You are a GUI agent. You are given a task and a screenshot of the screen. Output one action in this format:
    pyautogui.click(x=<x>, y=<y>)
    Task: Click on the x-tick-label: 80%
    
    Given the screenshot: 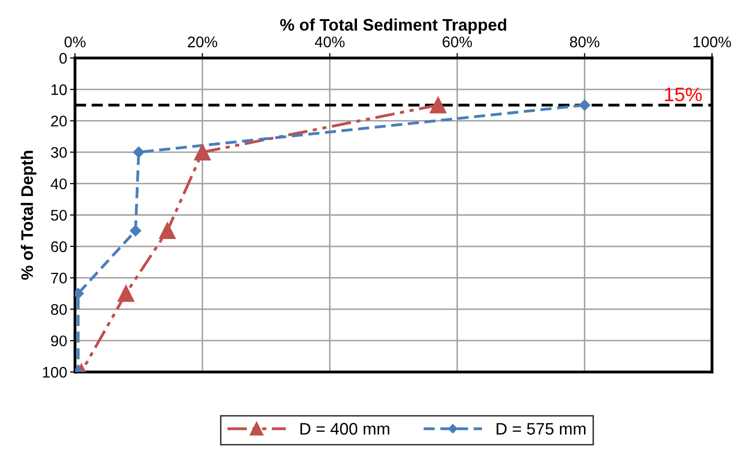 What is the action you would take?
    pyautogui.click(x=585, y=42)
    